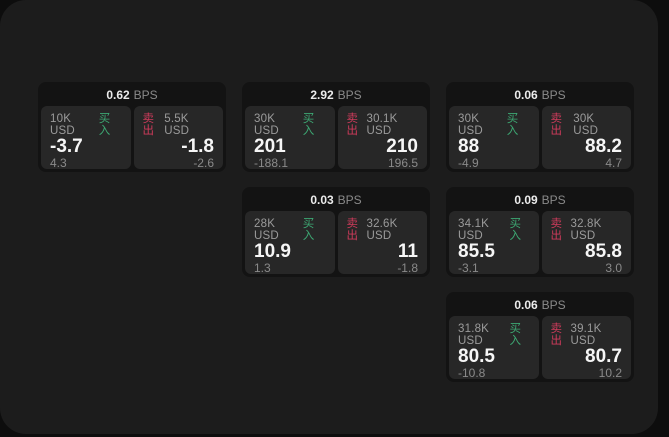 Image resolution: width=669 pixels, height=437 pixels. I want to click on sell-price: 85.8, so click(603, 251).